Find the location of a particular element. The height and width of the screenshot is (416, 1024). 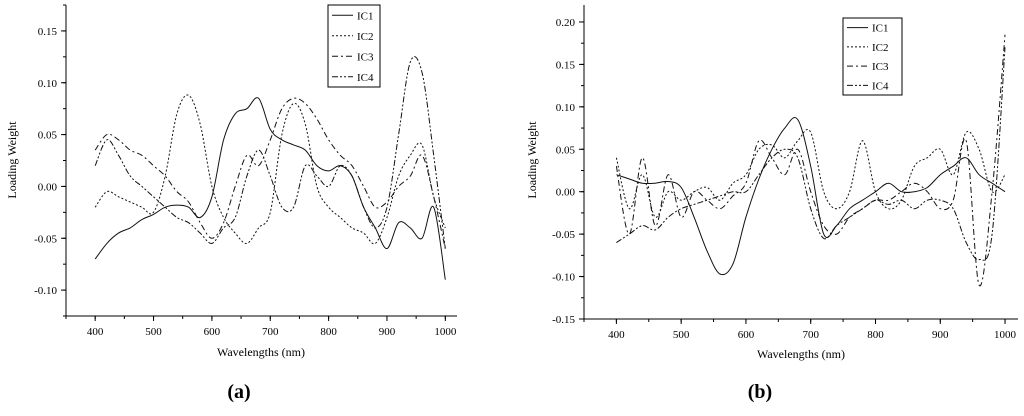

panel-label: (b) is located at coordinates (760, 392).